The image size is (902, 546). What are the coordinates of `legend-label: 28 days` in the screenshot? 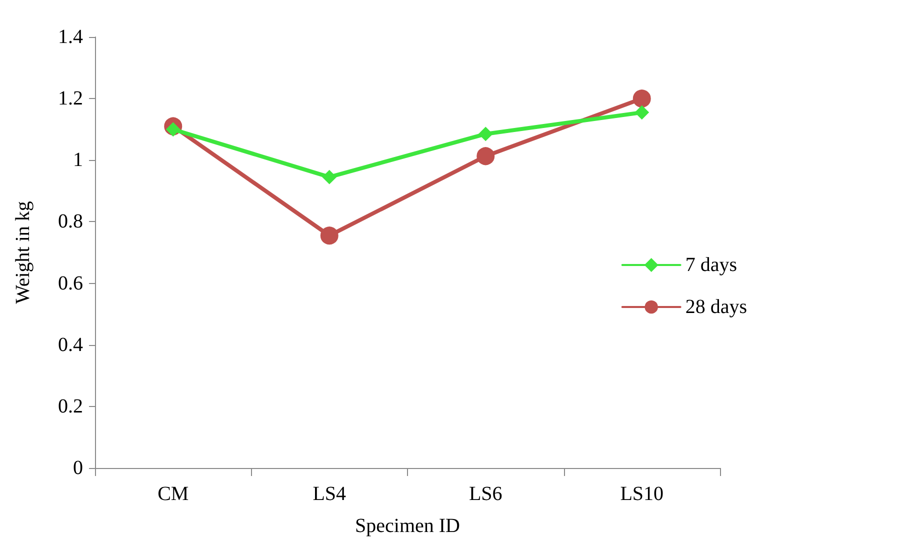 It's located at (716, 307).